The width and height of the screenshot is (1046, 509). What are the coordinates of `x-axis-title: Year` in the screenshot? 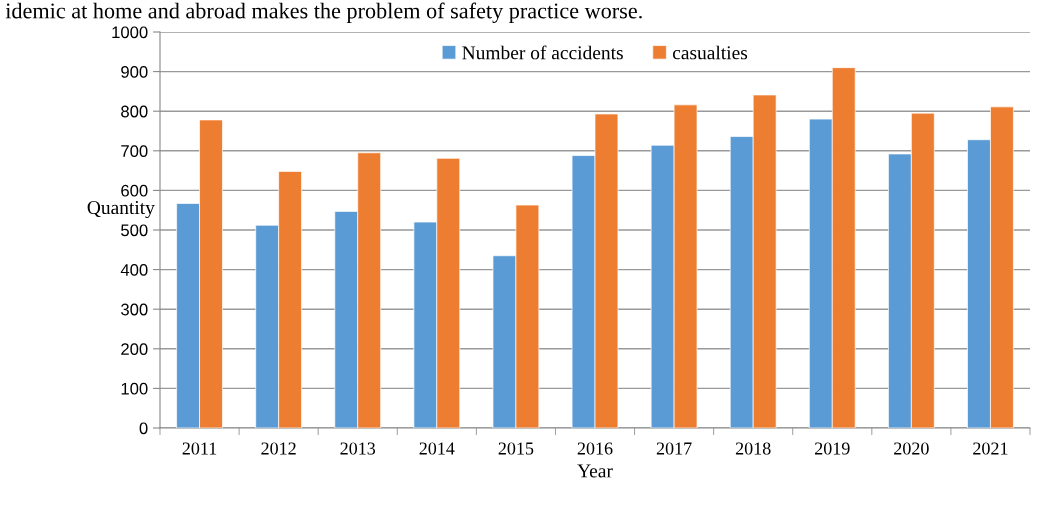 It's located at (595, 471).